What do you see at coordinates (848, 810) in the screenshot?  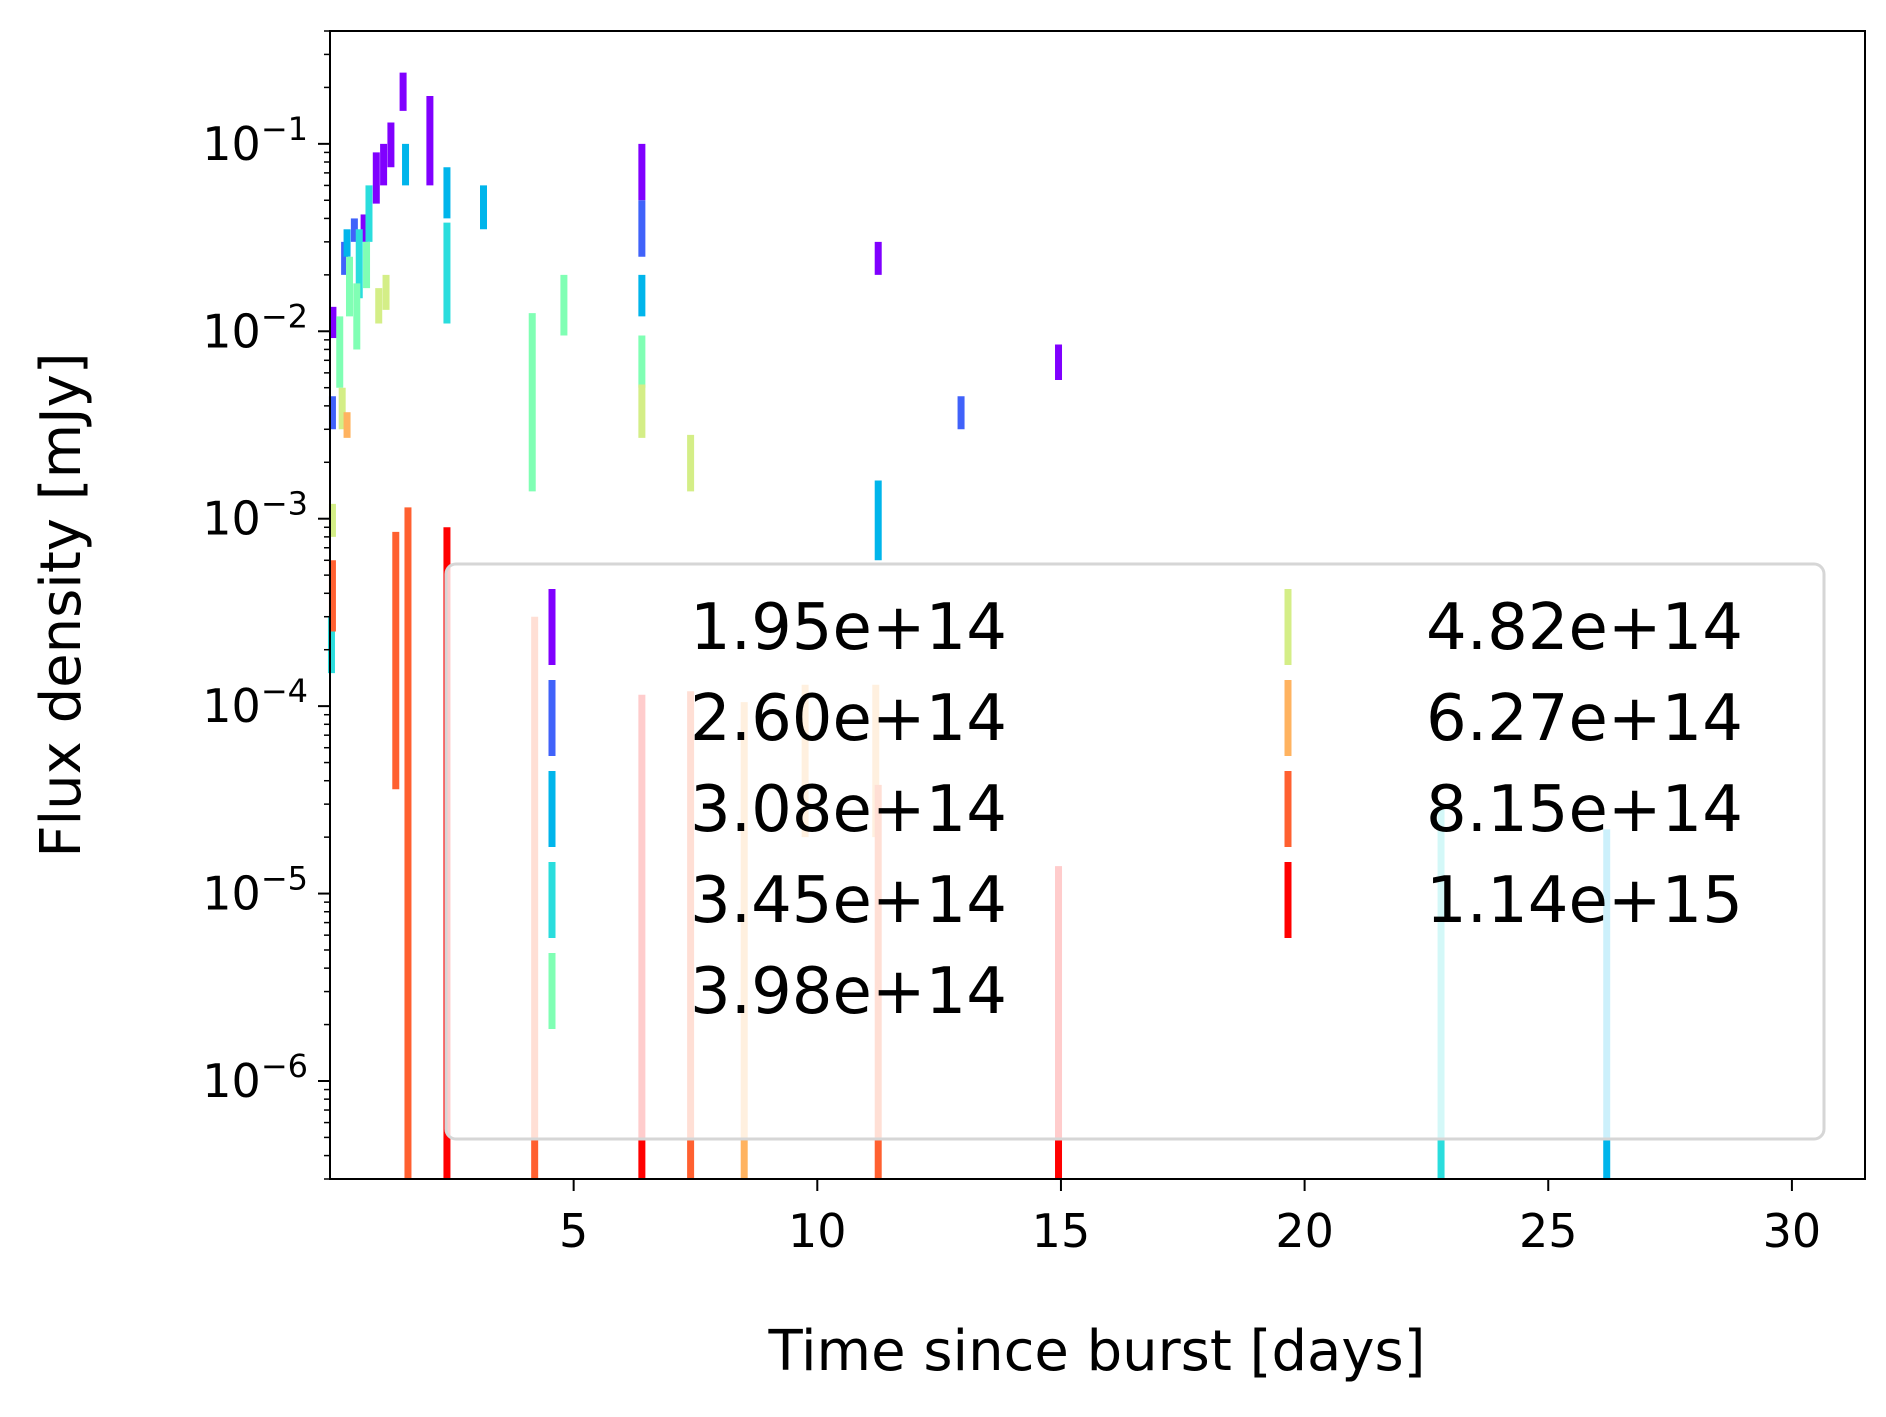 I see `legend-label: 3.08e+14` at bounding box center [848, 810].